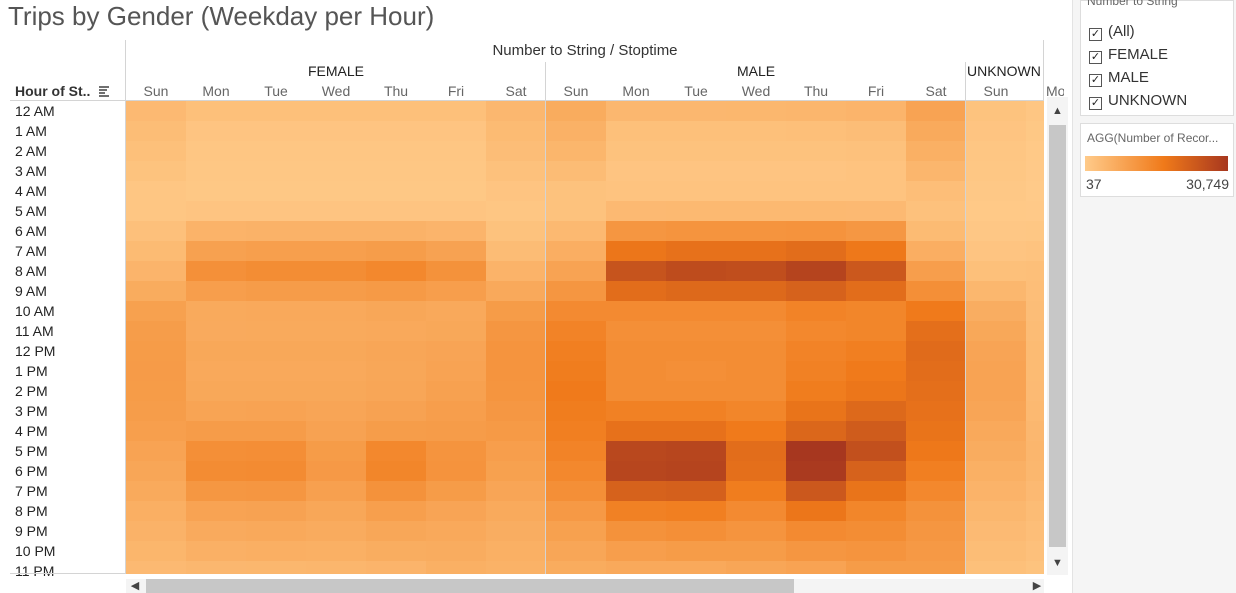 This screenshot has width=1236, height=593. What do you see at coordinates (1057, 336) in the screenshot?
I see `vertical-scroll-thumb` at bounding box center [1057, 336].